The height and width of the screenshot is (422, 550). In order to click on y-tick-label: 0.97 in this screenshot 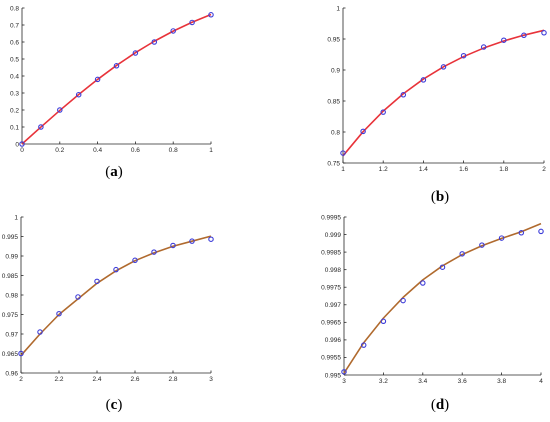, I will do `click(11, 334)`.